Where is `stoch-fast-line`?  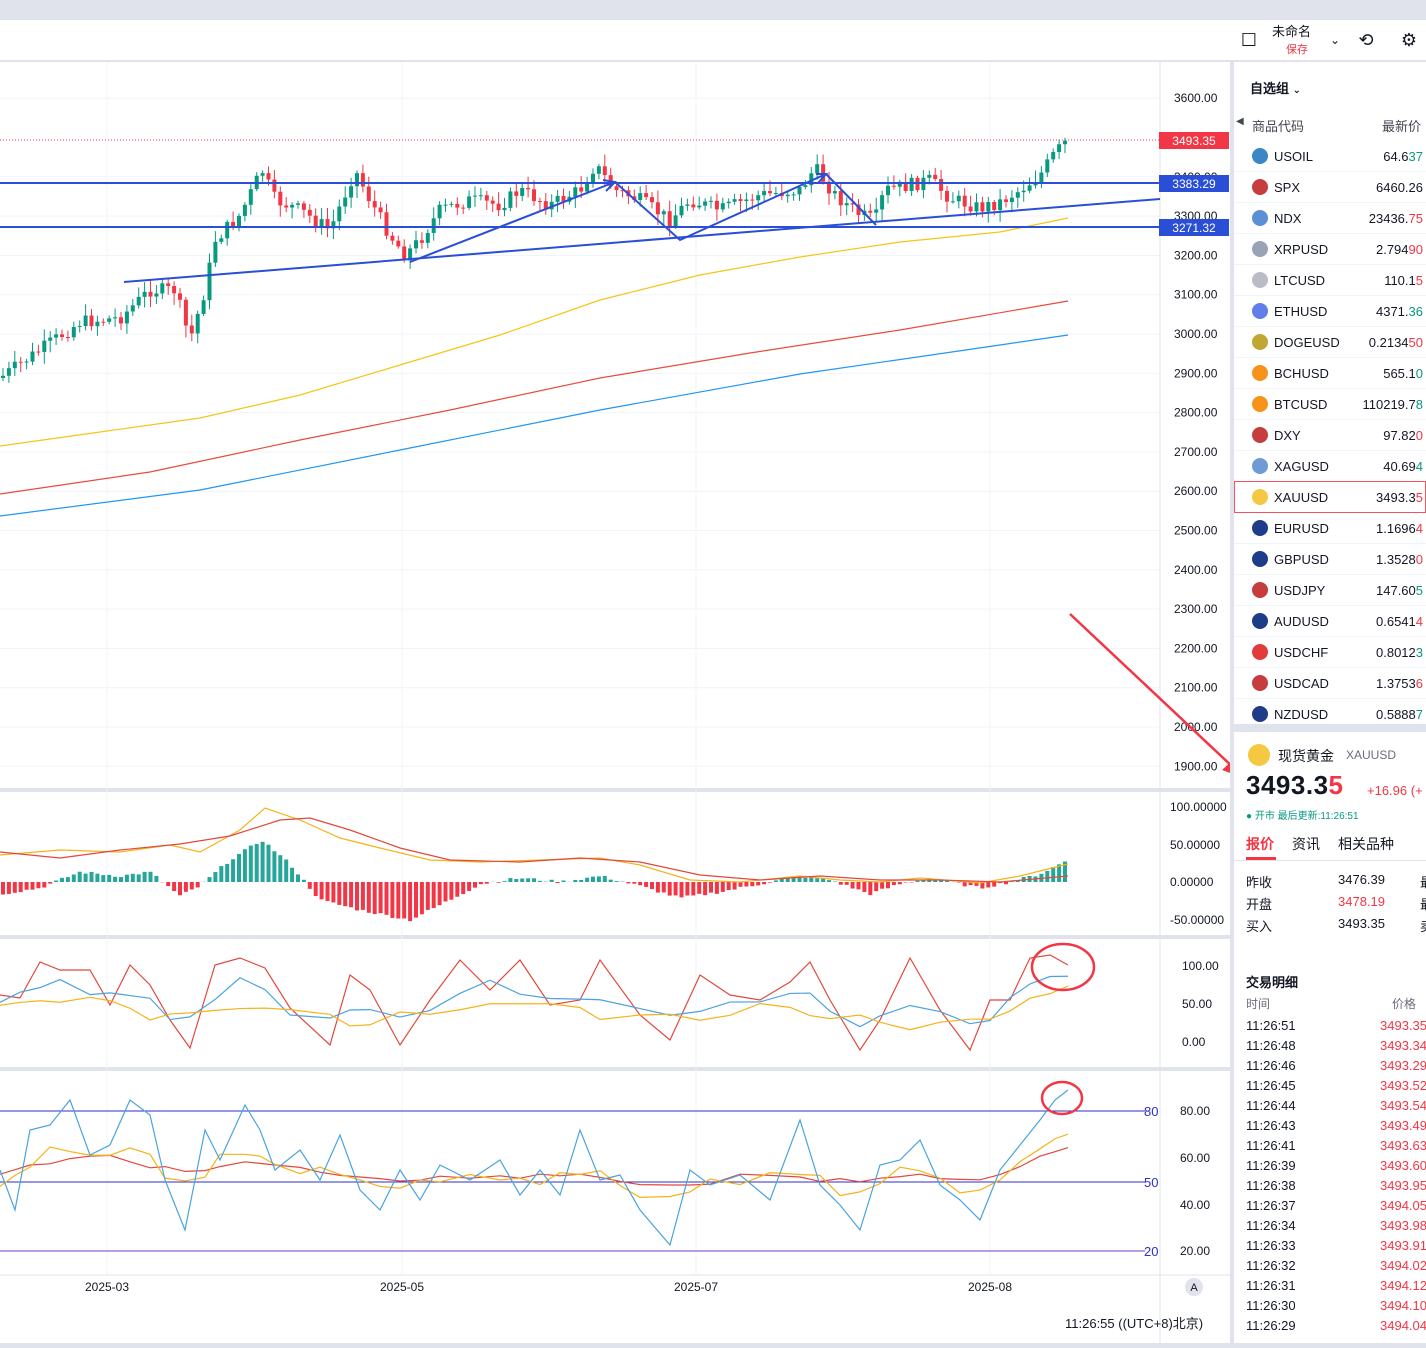 stoch-fast-line is located at coordinates (534, 1002).